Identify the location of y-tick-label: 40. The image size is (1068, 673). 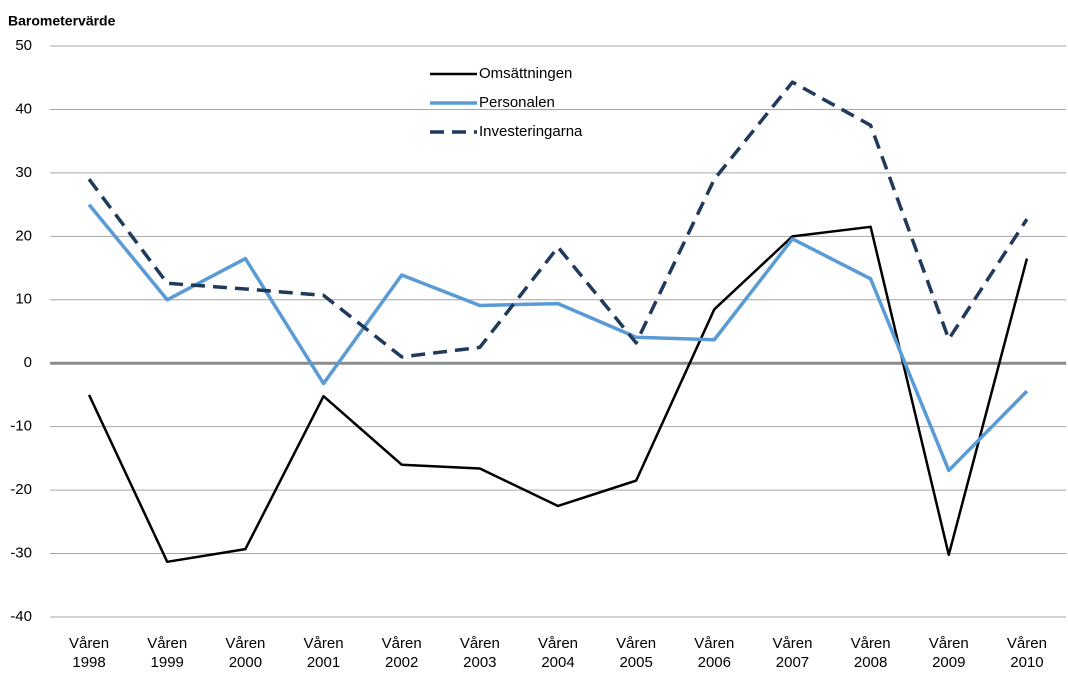
(23, 108).